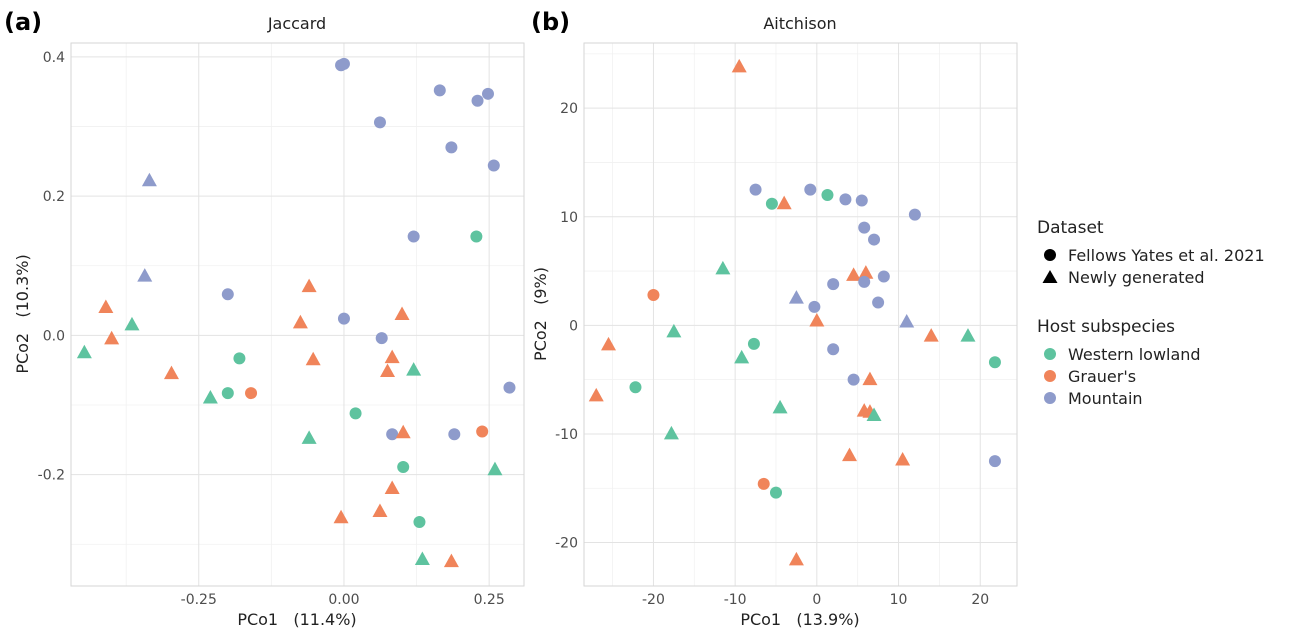 This screenshot has width=1303, height=631. Describe the element at coordinates (1106, 327) in the screenshot. I see `legend-title-host: Host subspecies` at that location.